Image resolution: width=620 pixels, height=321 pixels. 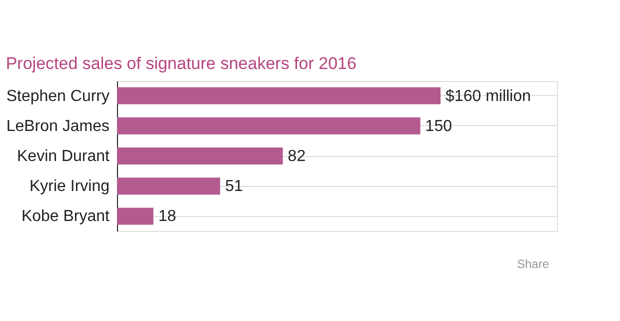 I want to click on y-tick-label: LeBron James, so click(x=58, y=126).